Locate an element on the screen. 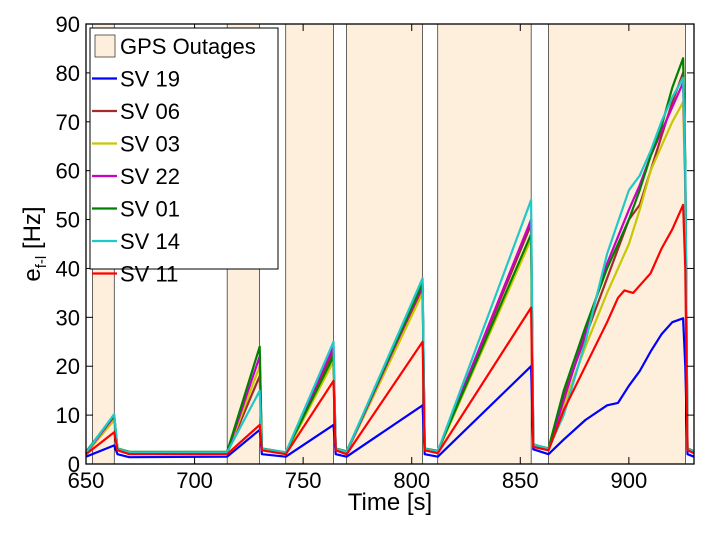  x-tick-label: 800 is located at coordinates (411, 480).